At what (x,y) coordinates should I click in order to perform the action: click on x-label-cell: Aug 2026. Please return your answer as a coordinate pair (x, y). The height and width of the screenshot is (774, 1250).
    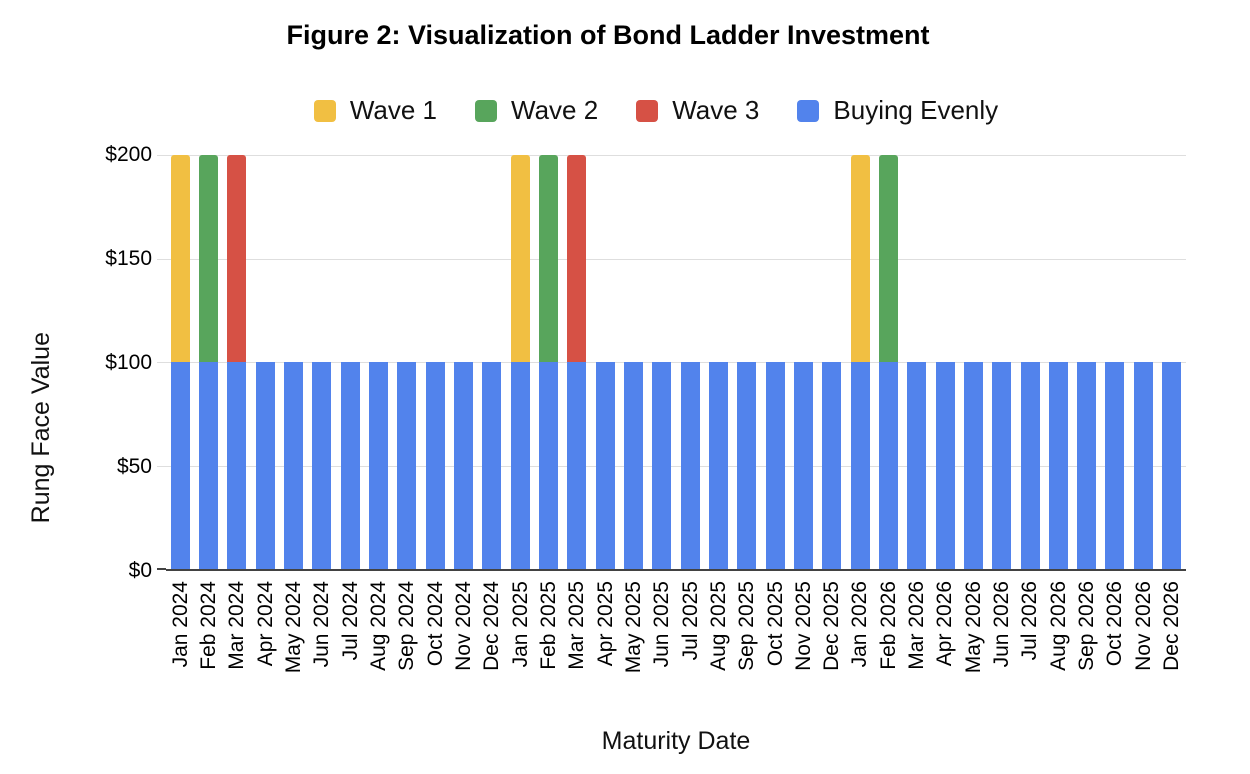
    Looking at the image, I should click on (1058, 642).